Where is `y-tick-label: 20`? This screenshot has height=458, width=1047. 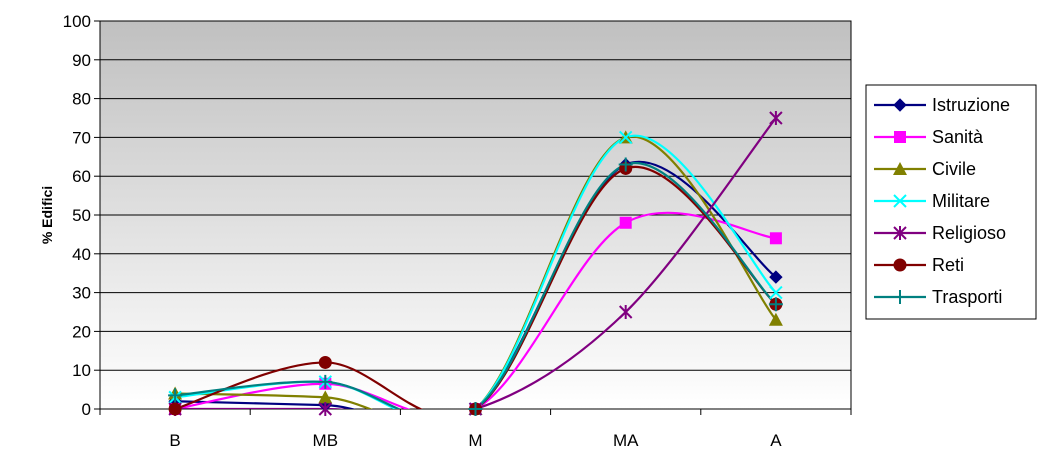 y-tick-label: 20 is located at coordinates (81, 331).